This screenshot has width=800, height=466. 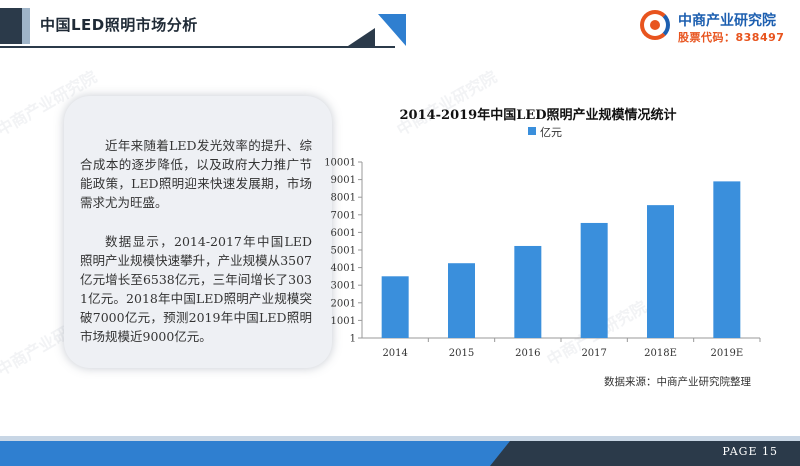 What do you see at coordinates (360, 38) in the screenshot?
I see `header-triangle-dark` at bounding box center [360, 38].